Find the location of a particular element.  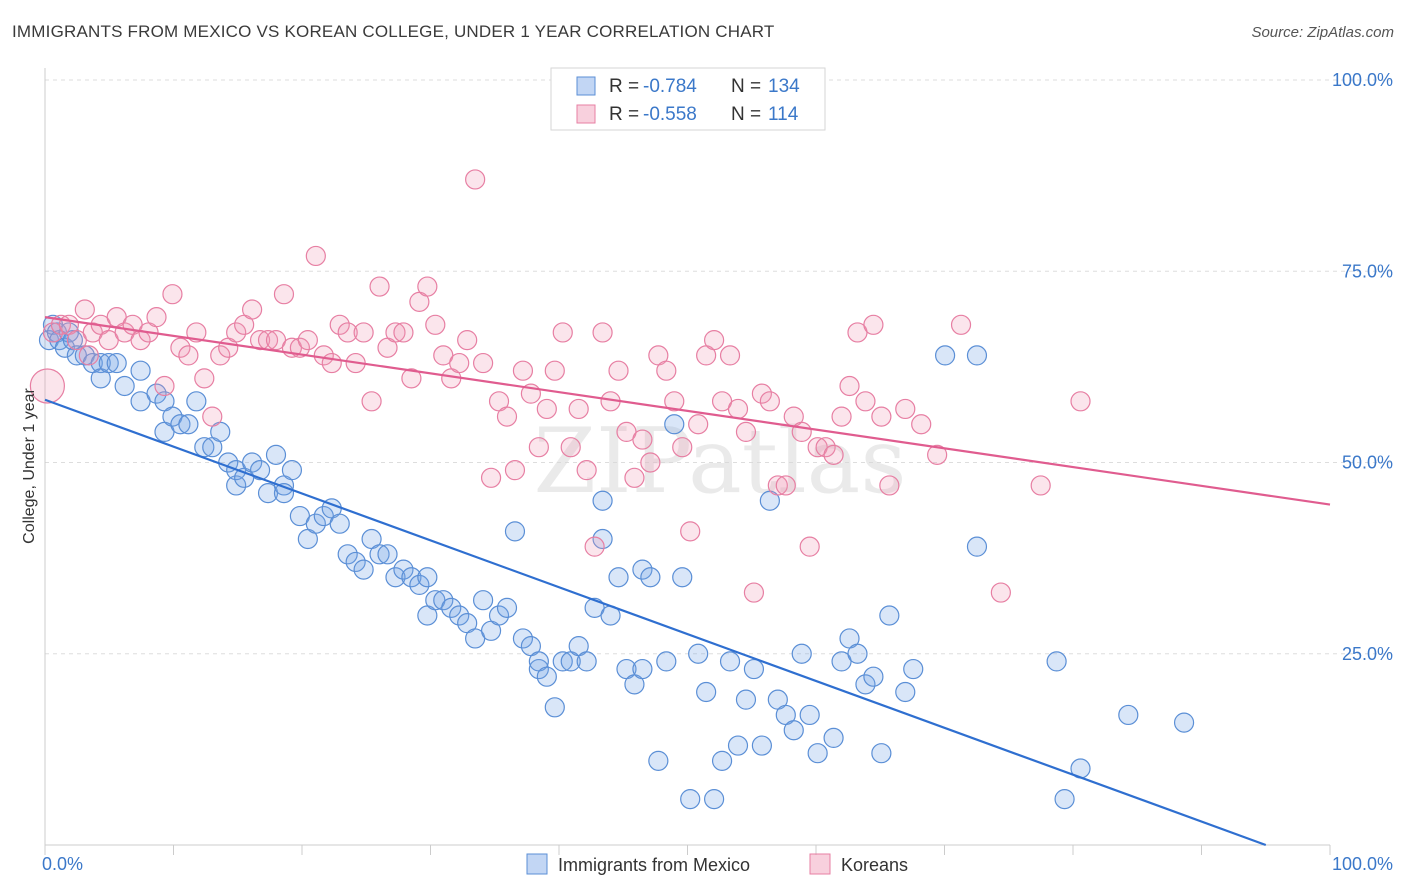

series-legend: Immigrants from Mexico Koreans is located at coordinates (717, 864).